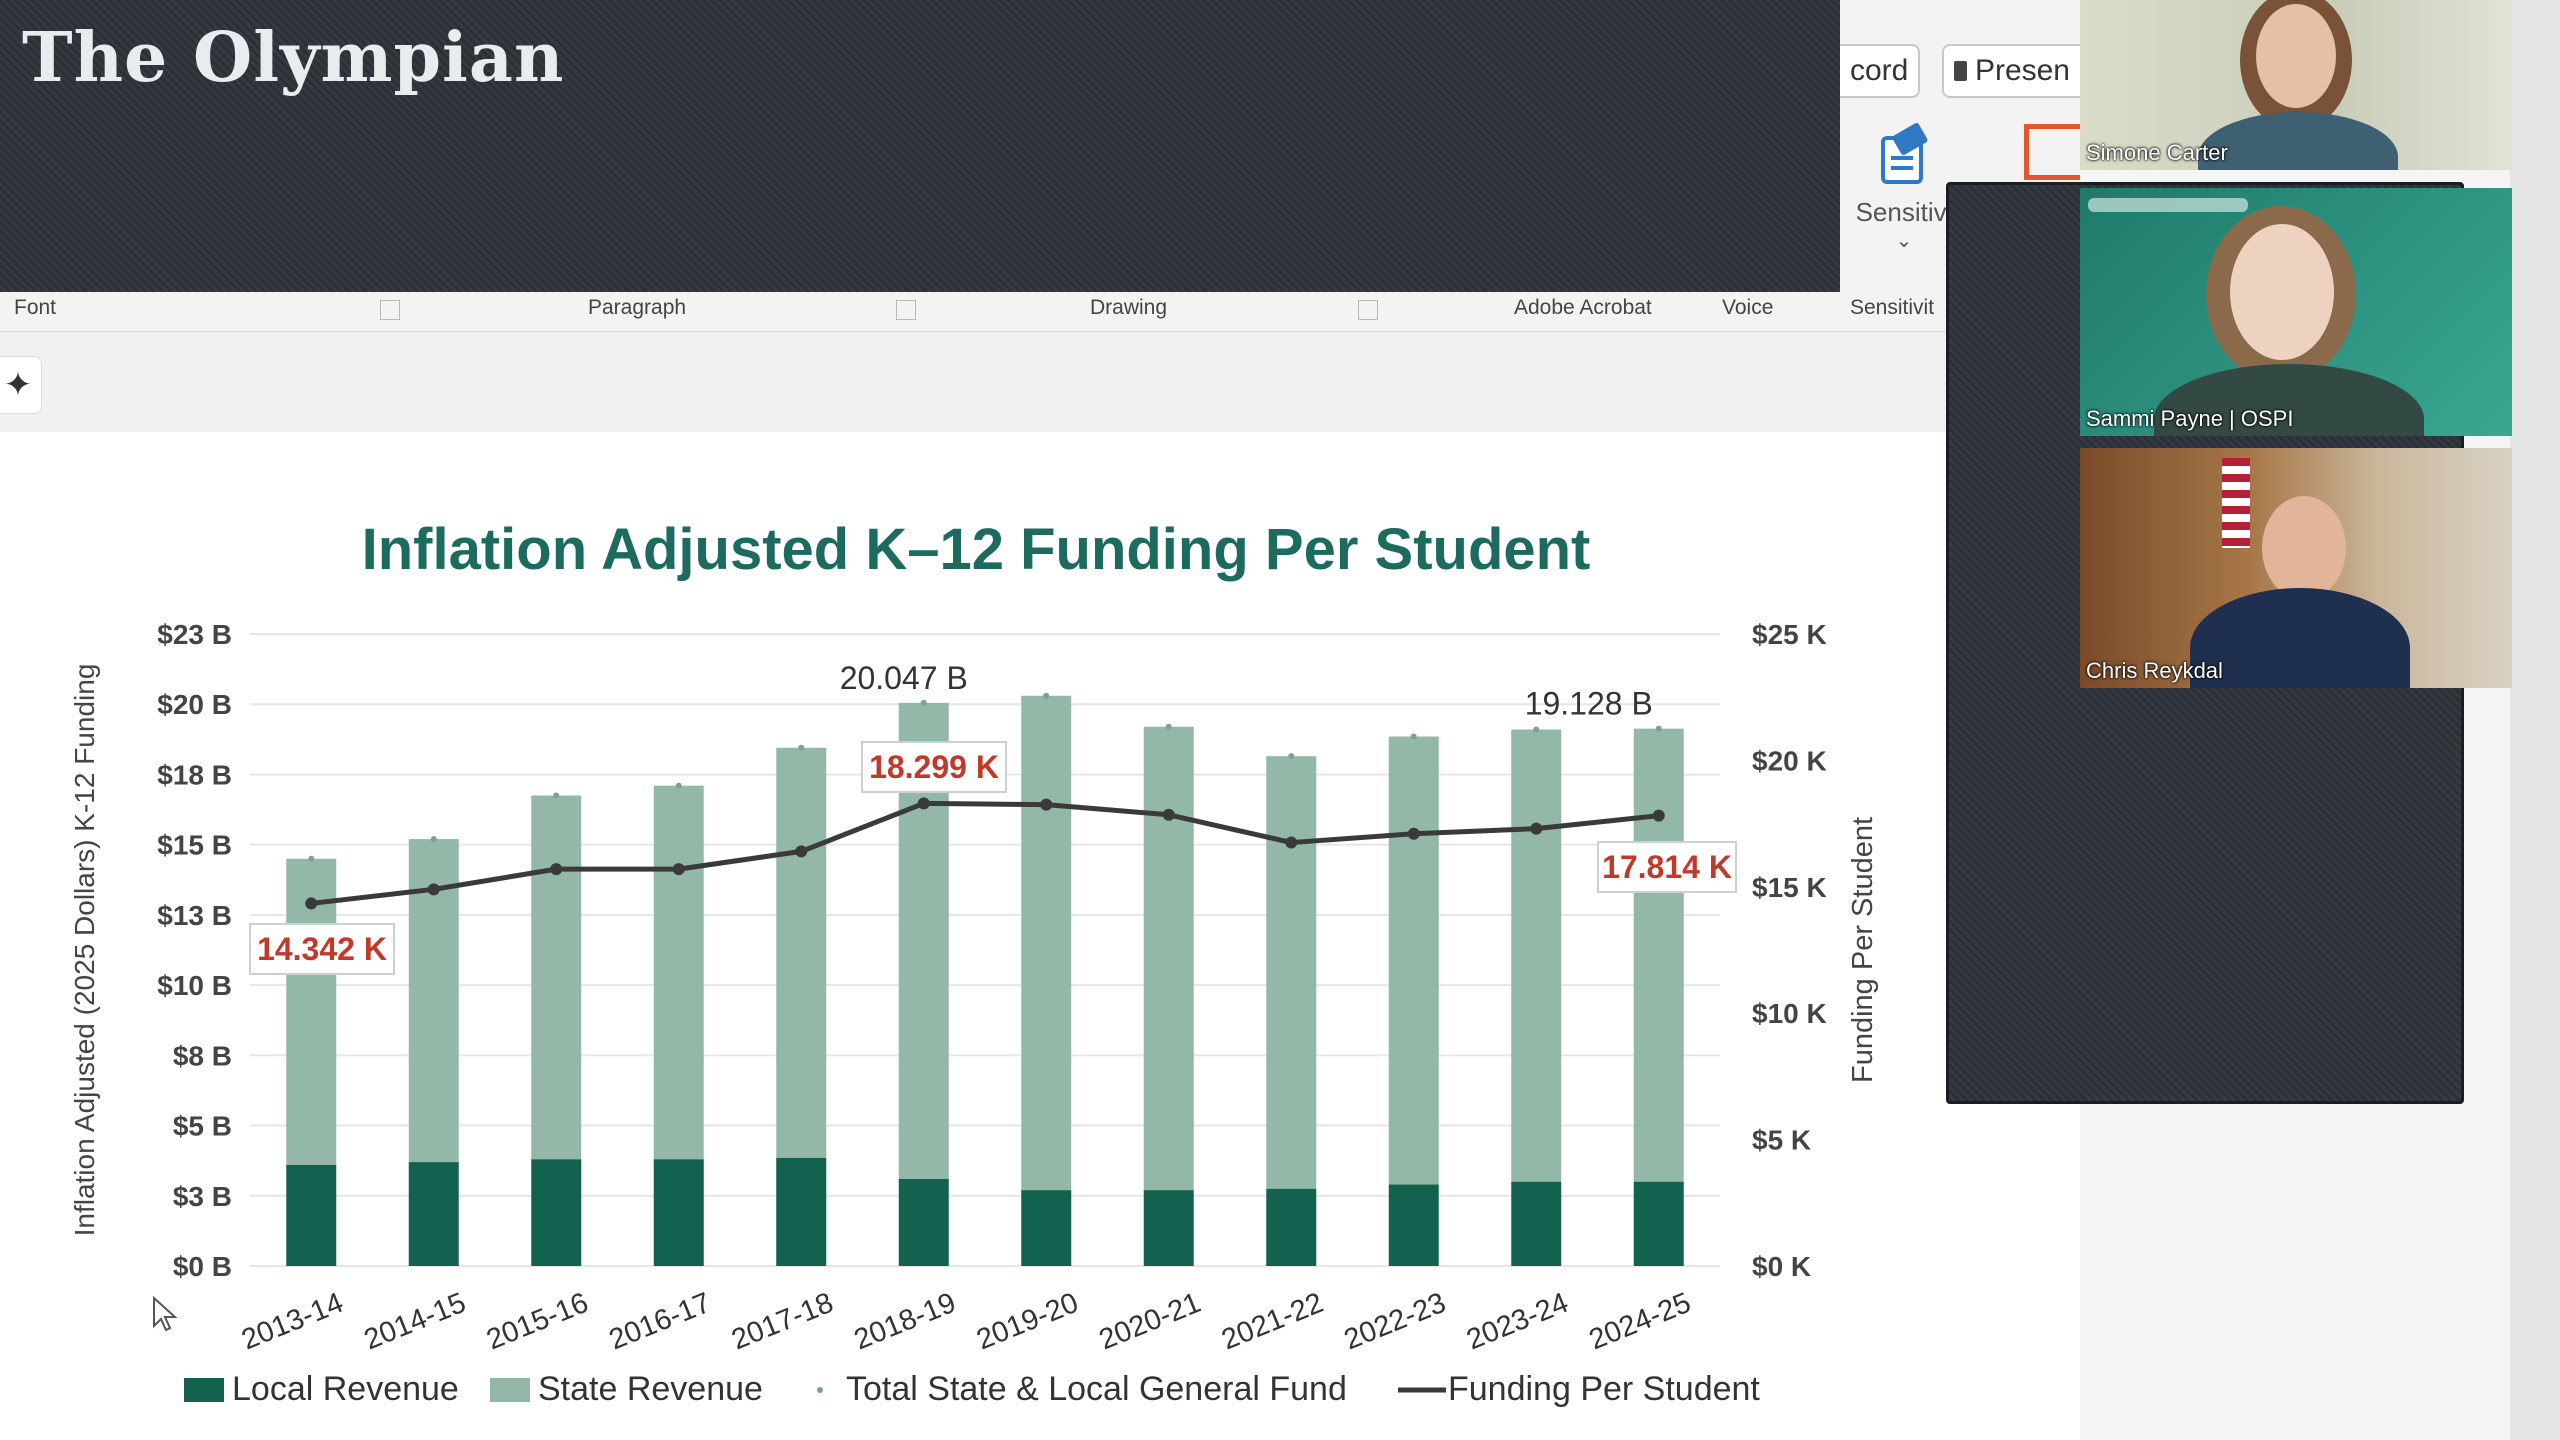  What do you see at coordinates (35, 307) in the screenshot?
I see `group-font: Font` at bounding box center [35, 307].